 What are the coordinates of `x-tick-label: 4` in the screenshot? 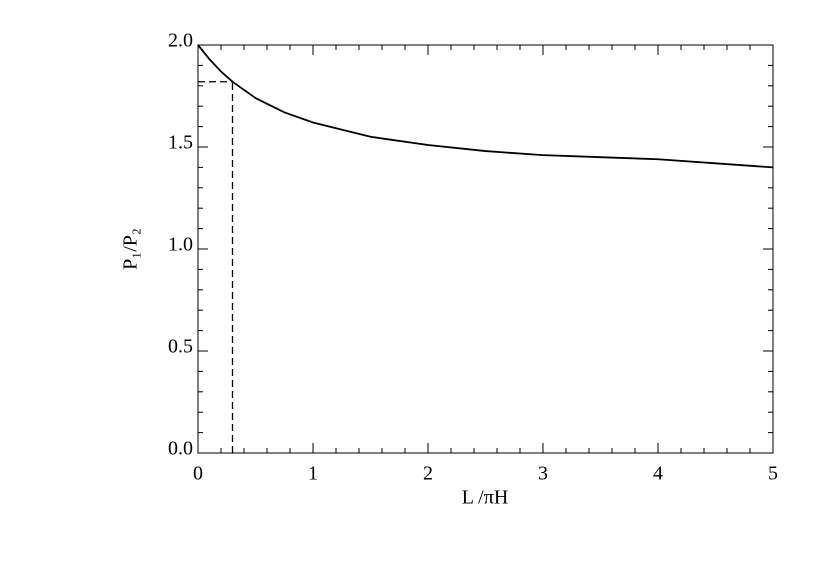 It's located at (658, 474).